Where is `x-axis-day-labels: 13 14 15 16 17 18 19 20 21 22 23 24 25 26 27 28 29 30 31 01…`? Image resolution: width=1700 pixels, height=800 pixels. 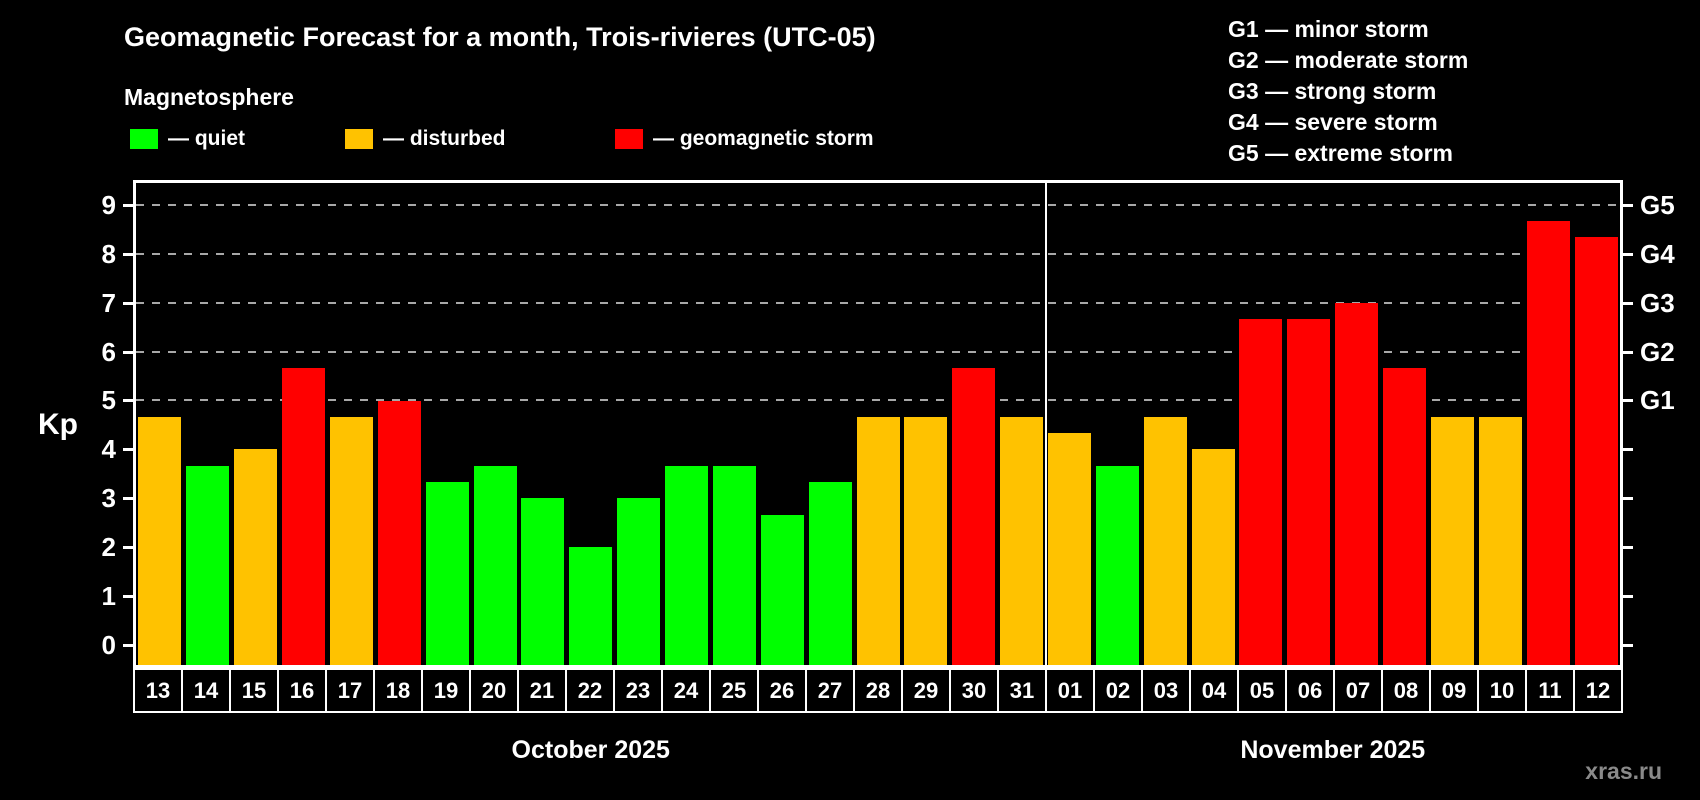 x-axis-day-labels: 13 14 15 16 17 18 19 20 21 22 23 24 25 26 27 28 29 30 31 01… is located at coordinates (878, 690).